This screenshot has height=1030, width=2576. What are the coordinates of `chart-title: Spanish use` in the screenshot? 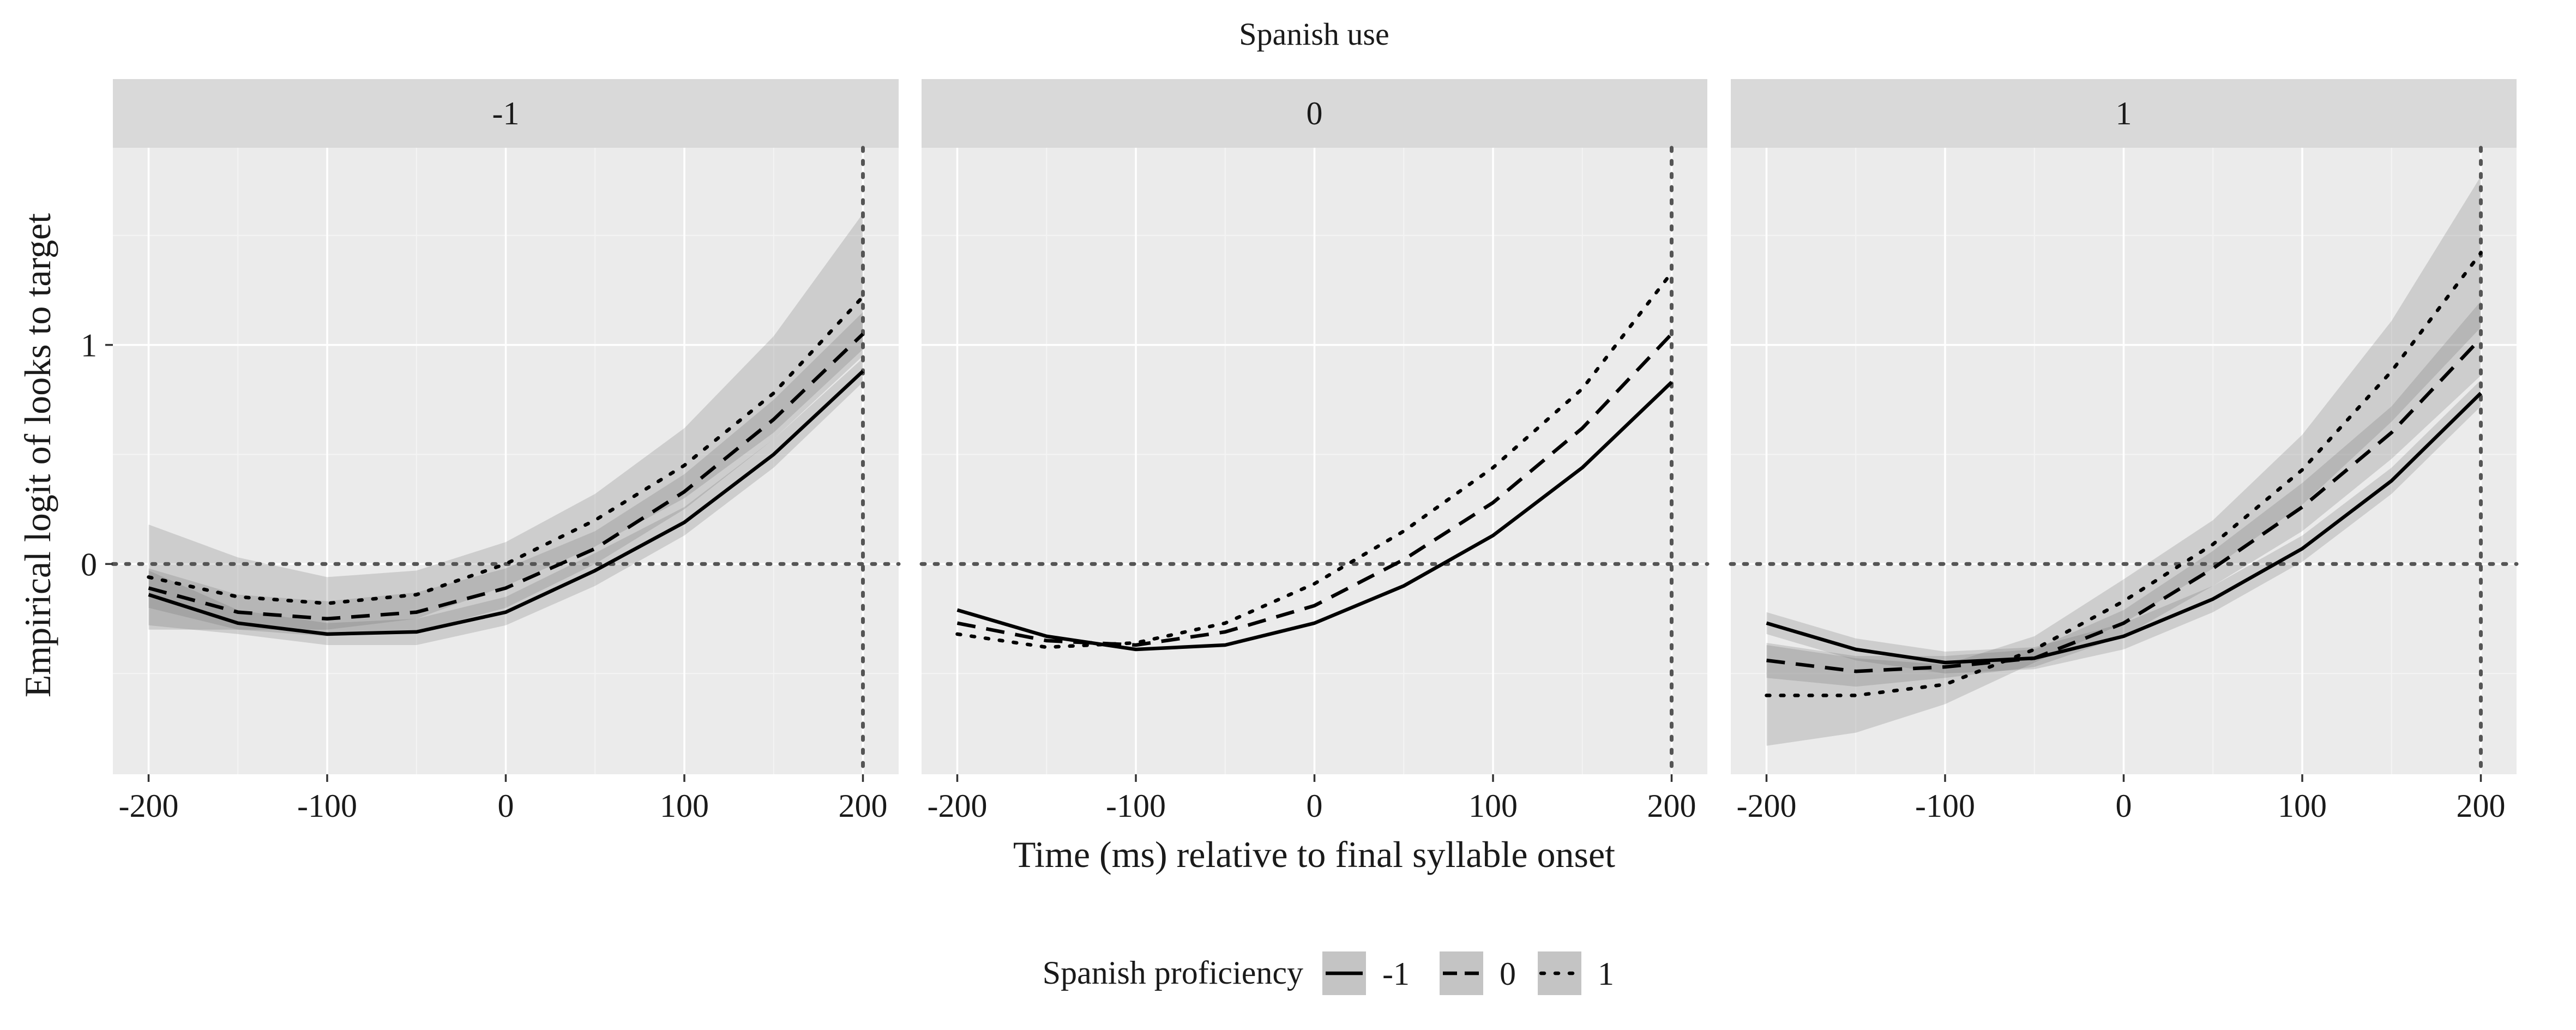 It's located at (1314, 34).